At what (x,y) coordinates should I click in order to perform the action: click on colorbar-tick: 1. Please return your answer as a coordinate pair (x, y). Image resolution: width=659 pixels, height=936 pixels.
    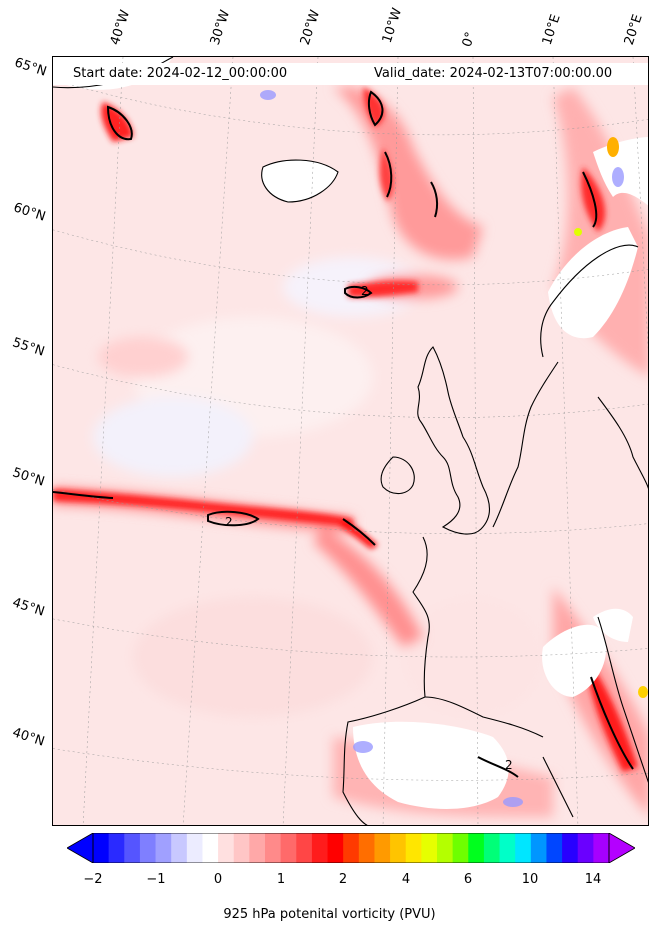
    Looking at the image, I should click on (281, 879).